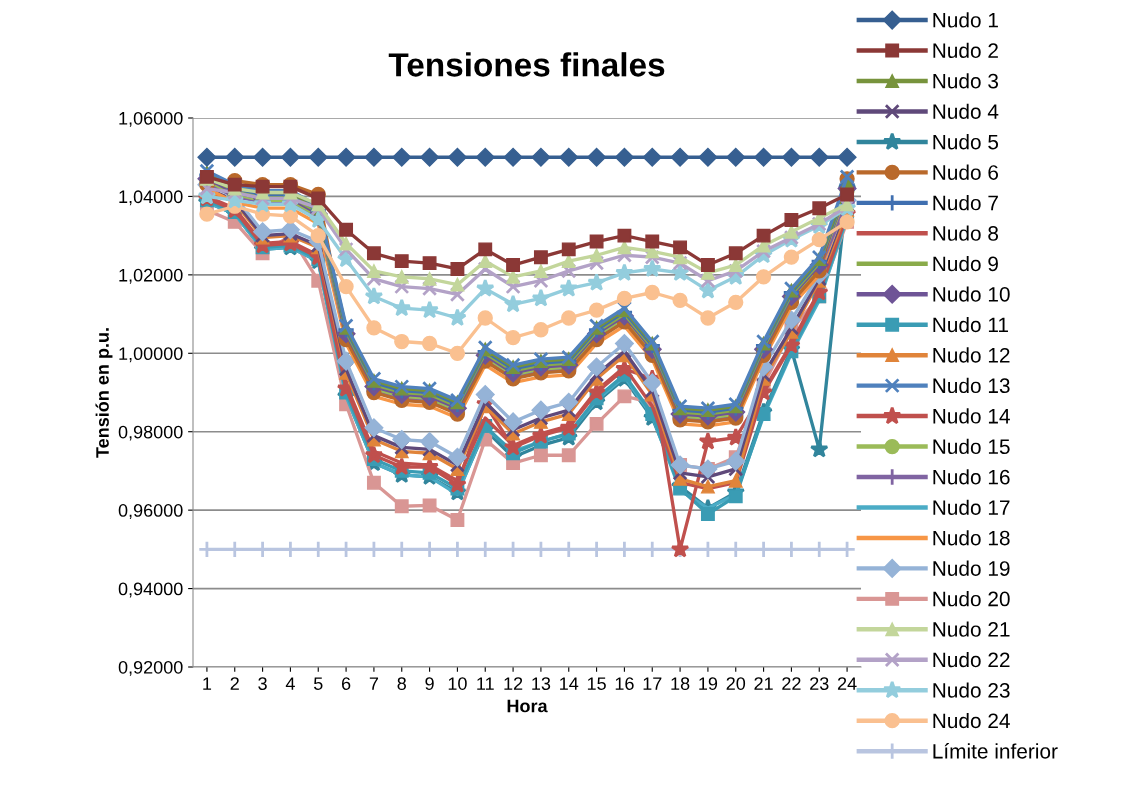  What do you see at coordinates (971, 659) in the screenshot?
I see `legend-label: Nudo 22` at bounding box center [971, 659].